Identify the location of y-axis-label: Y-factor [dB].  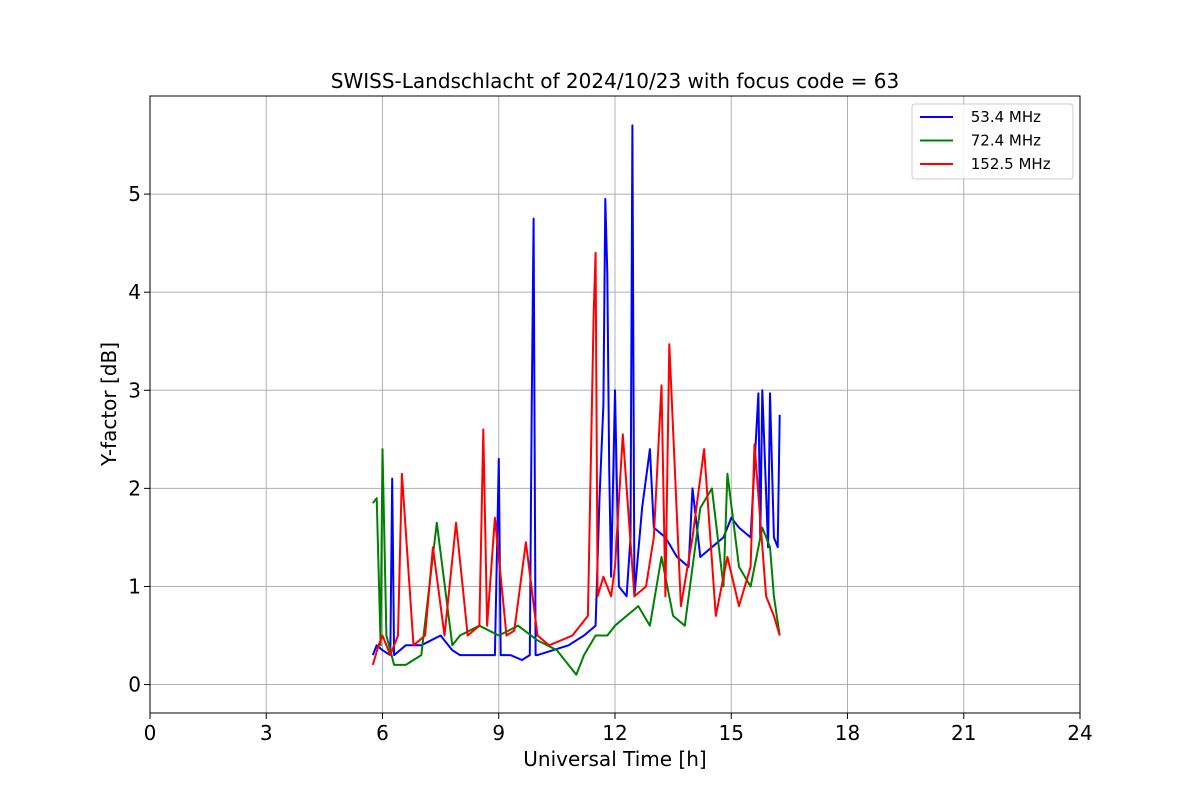
(109, 404).